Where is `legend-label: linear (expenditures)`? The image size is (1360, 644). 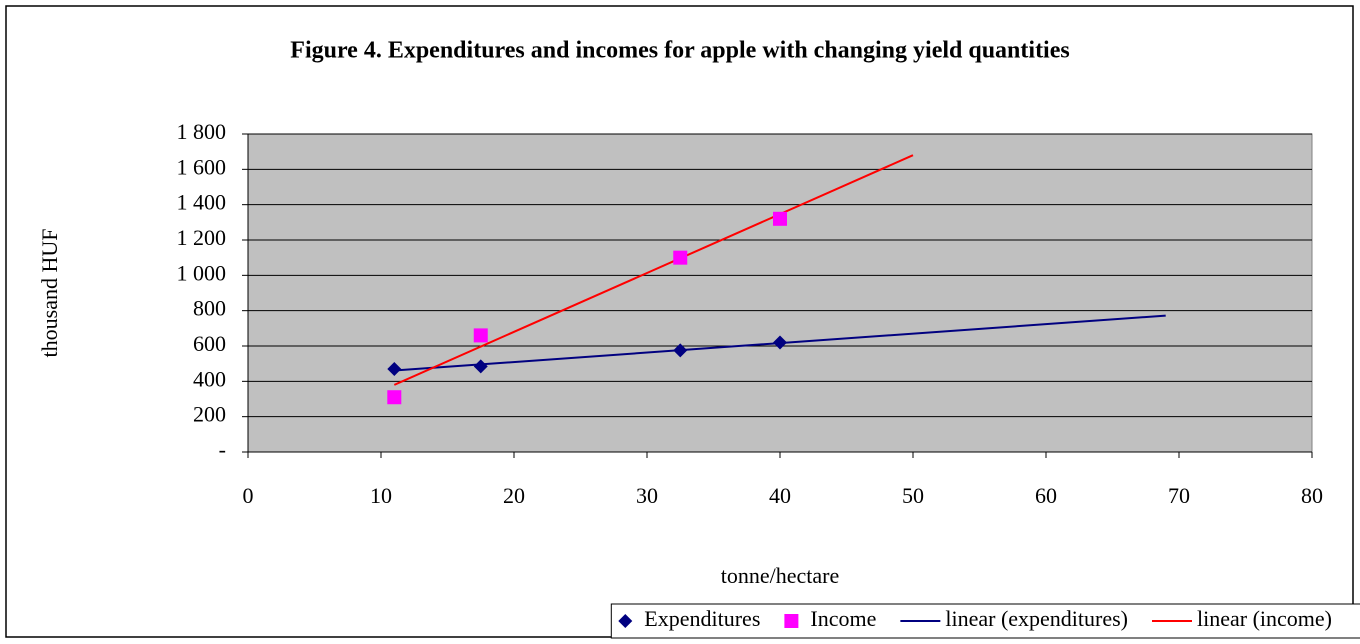 legend-label: linear (expenditures) is located at coordinates (1036, 618).